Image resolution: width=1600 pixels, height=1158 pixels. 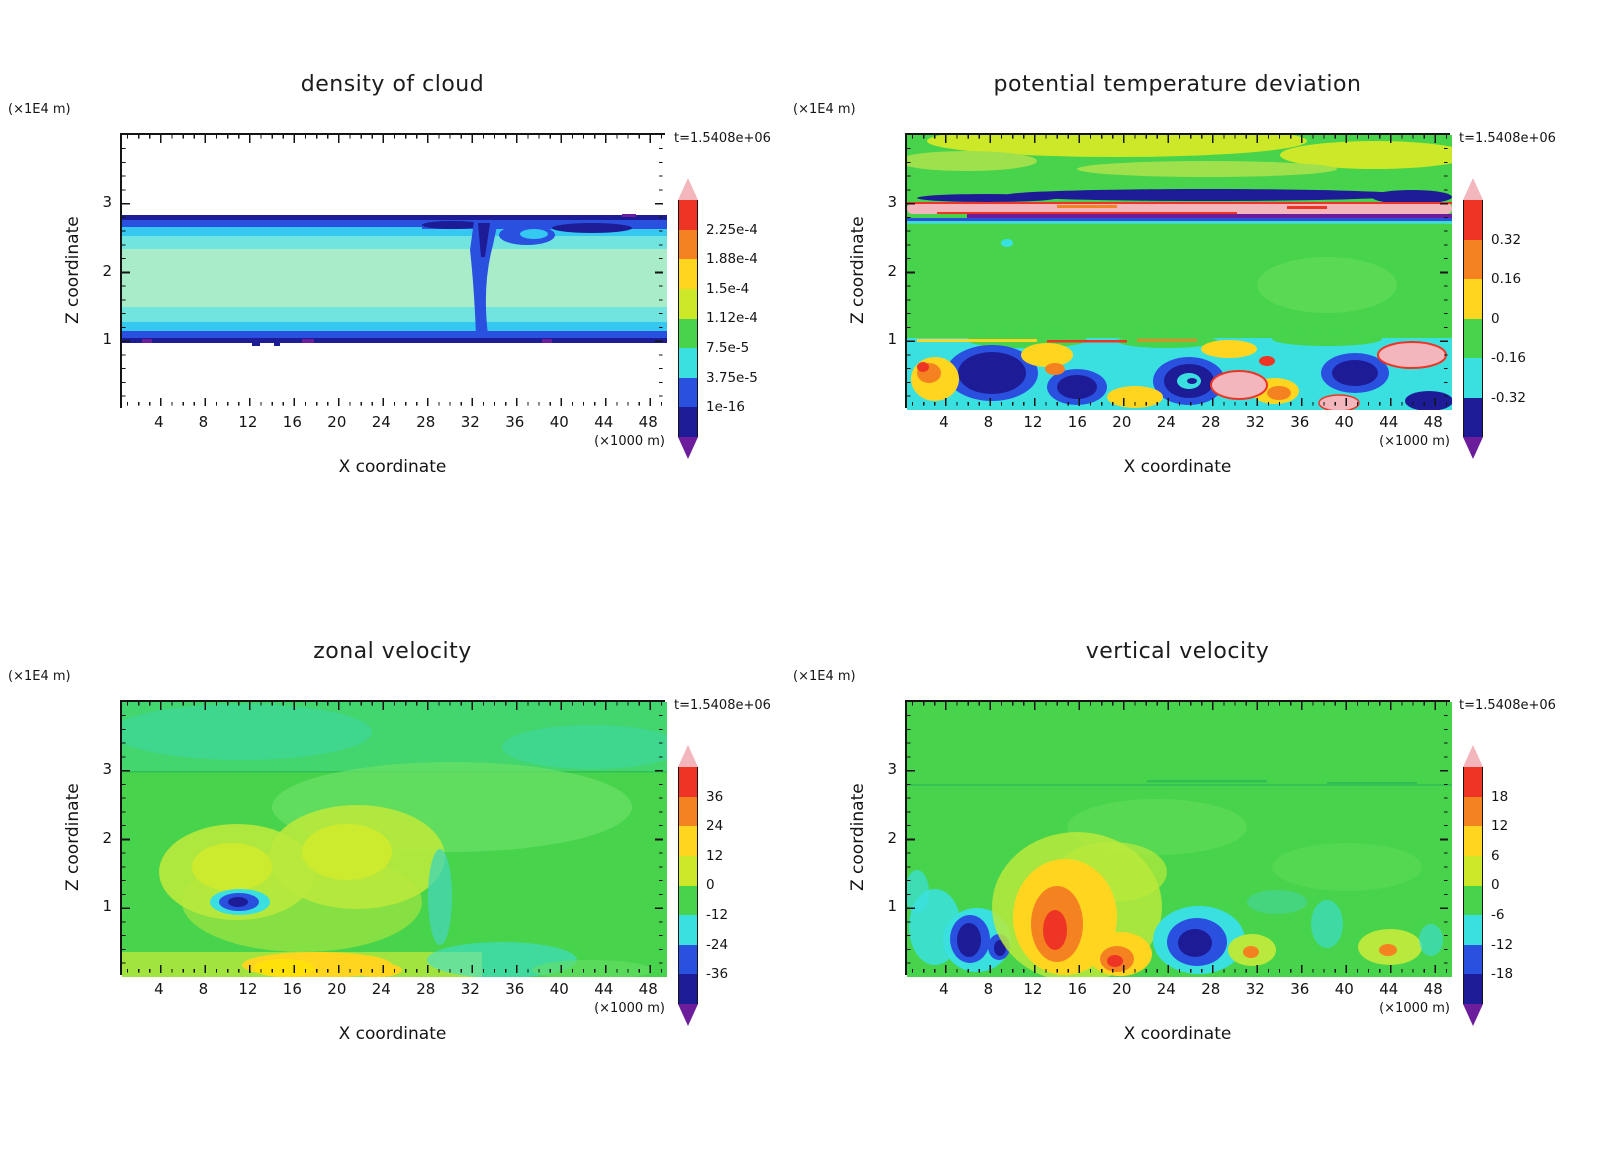 What do you see at coordinates (1495, 855) in the screenshot?
I see `colorbar-tick-label: 6` at bounding box center [1495, 855].